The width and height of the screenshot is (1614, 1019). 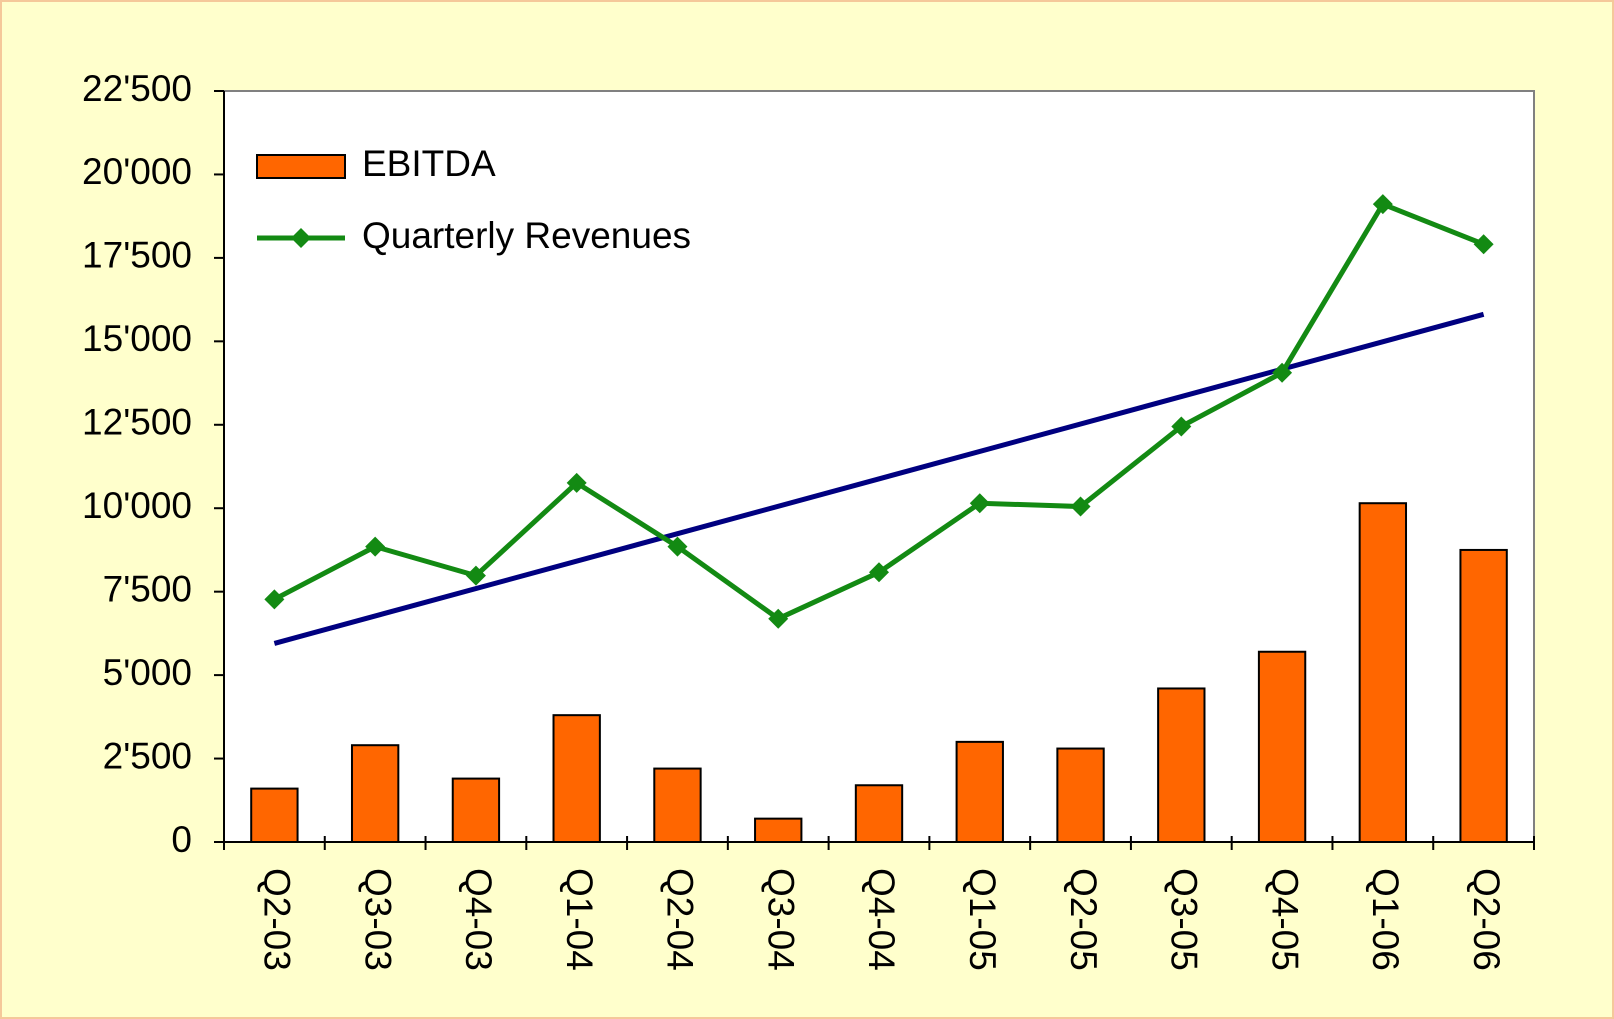 What do you see at coordinates (137, 255) in the screenshot?
I see `y-tick-label: 17'500` at bounding box center [137, 255].